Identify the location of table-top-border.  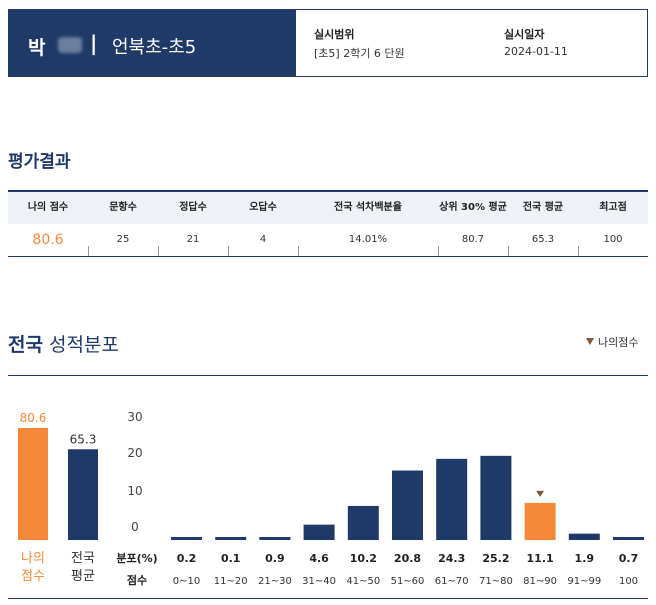
(328, 191).